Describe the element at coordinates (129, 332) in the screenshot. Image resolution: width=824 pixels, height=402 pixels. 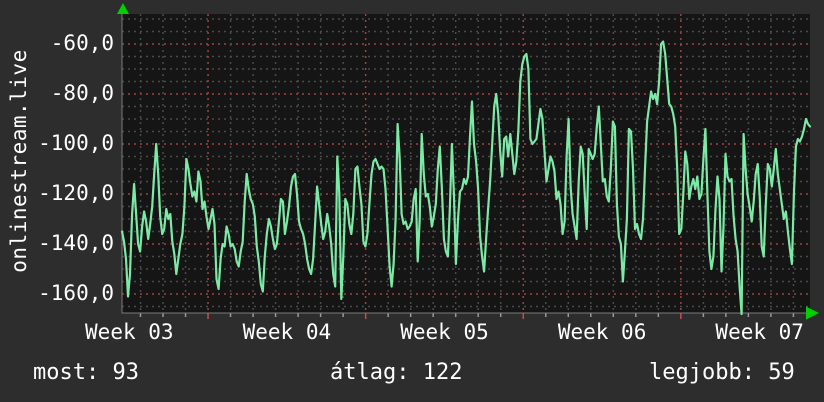
I see `x-axis-tick-label: Week 03` at that location.